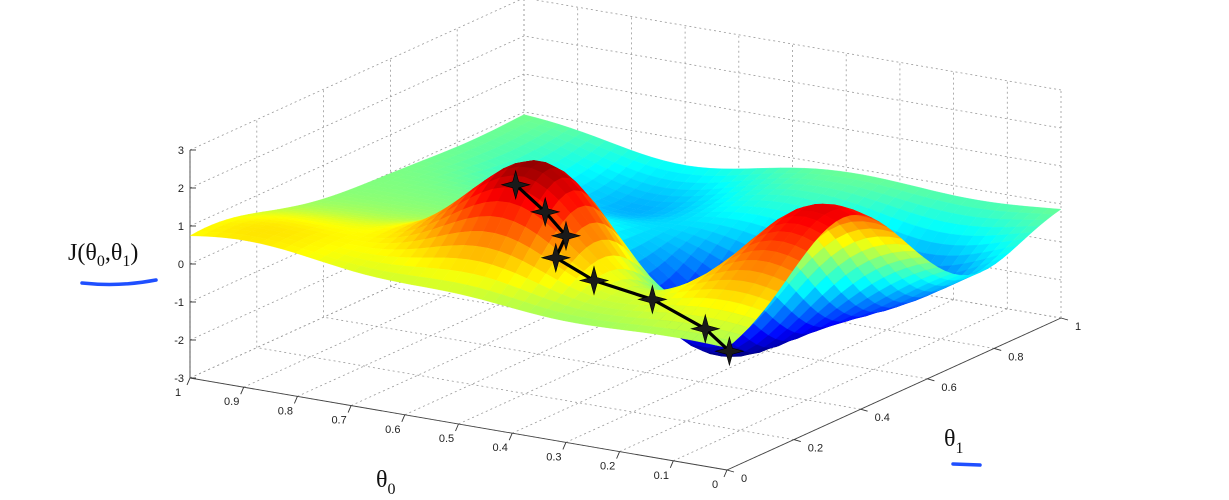 Image resolution: width=1229 pixels, height=500 pixels. Describe the element at coordinates (338, 421) in the screenshot. I see `y-tick-label: 0.7` at that location.